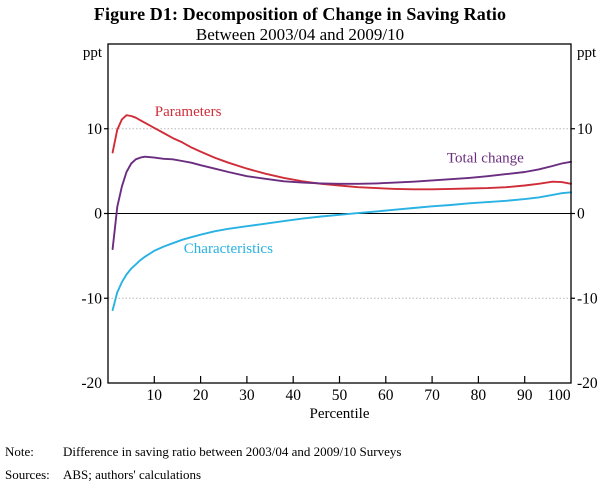  Describe the element at coordinates (525, 395) in the screenshot. I see `x-tick-label: 90` at that location.